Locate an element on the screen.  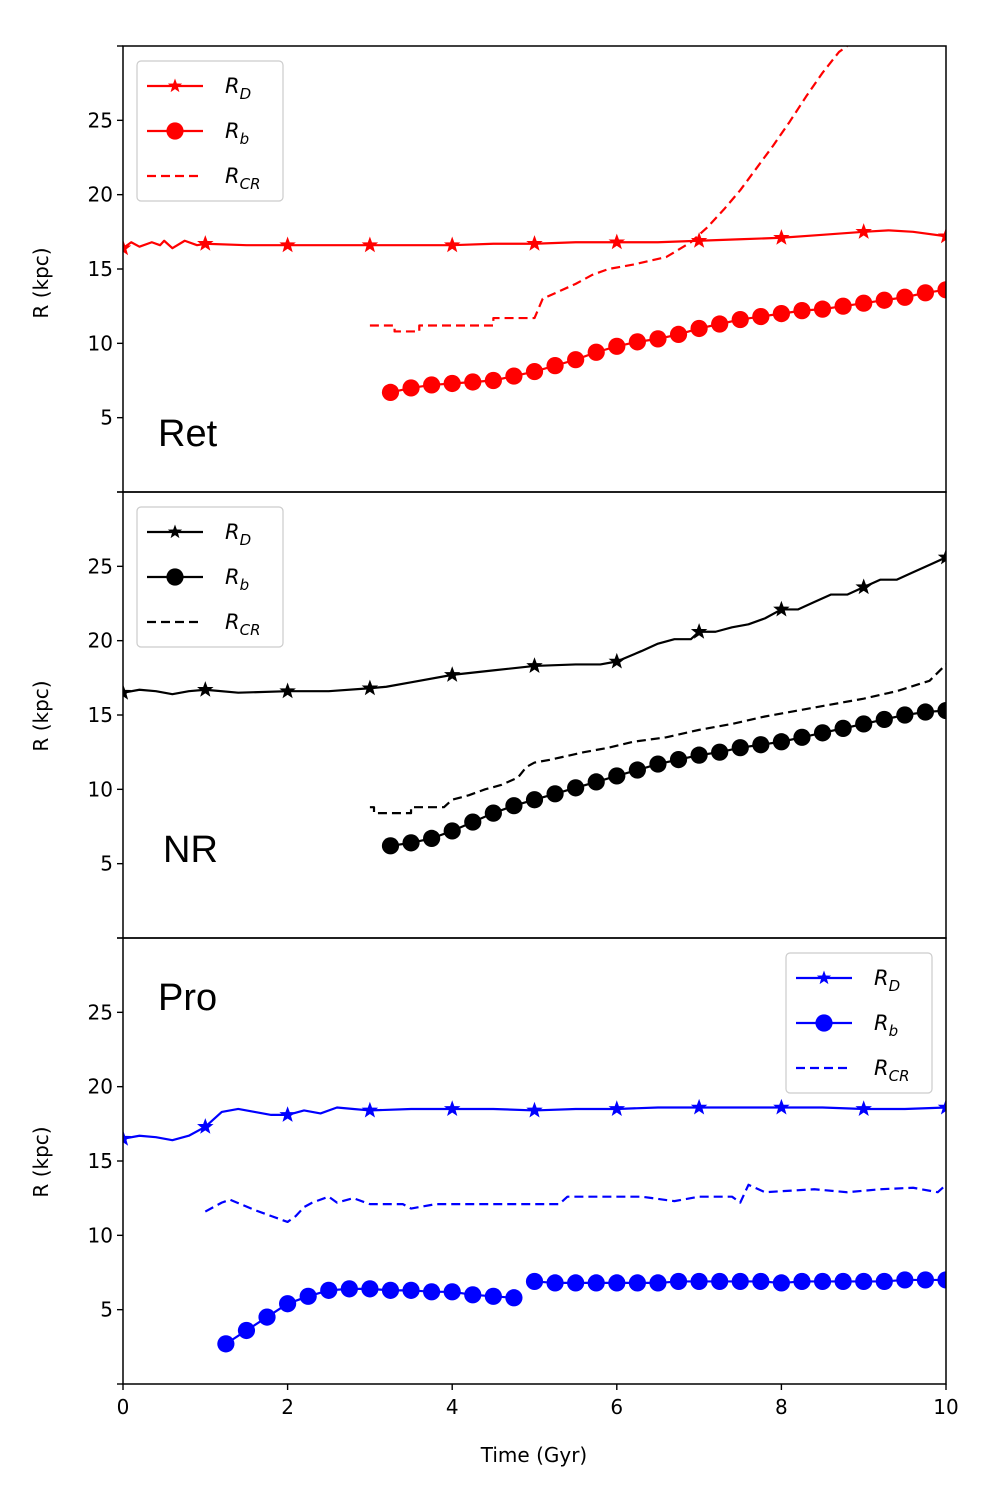
legend-label-sub: D is located at coordinates (246, 94).